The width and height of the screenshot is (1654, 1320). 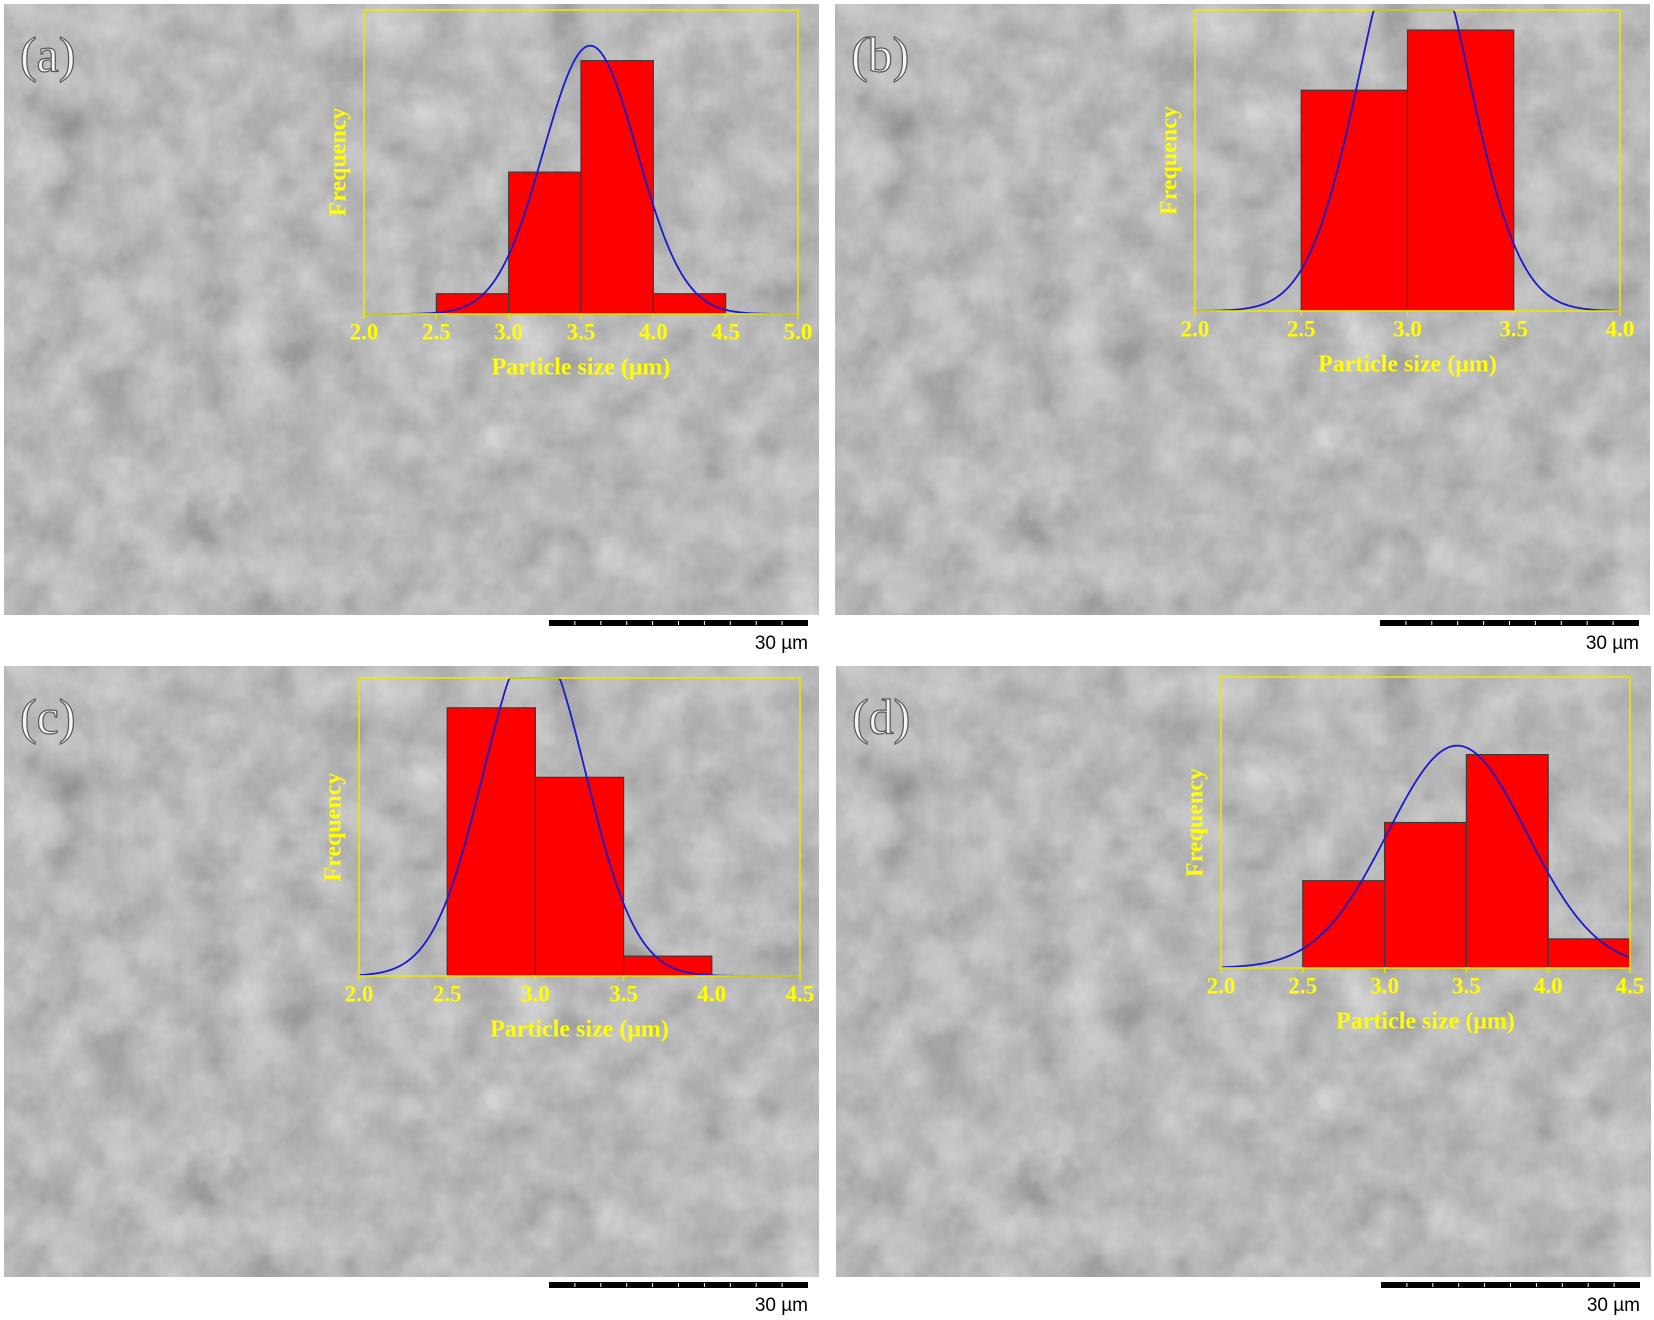 I want to click on panel-label: (a), so click(x=48, y=54).